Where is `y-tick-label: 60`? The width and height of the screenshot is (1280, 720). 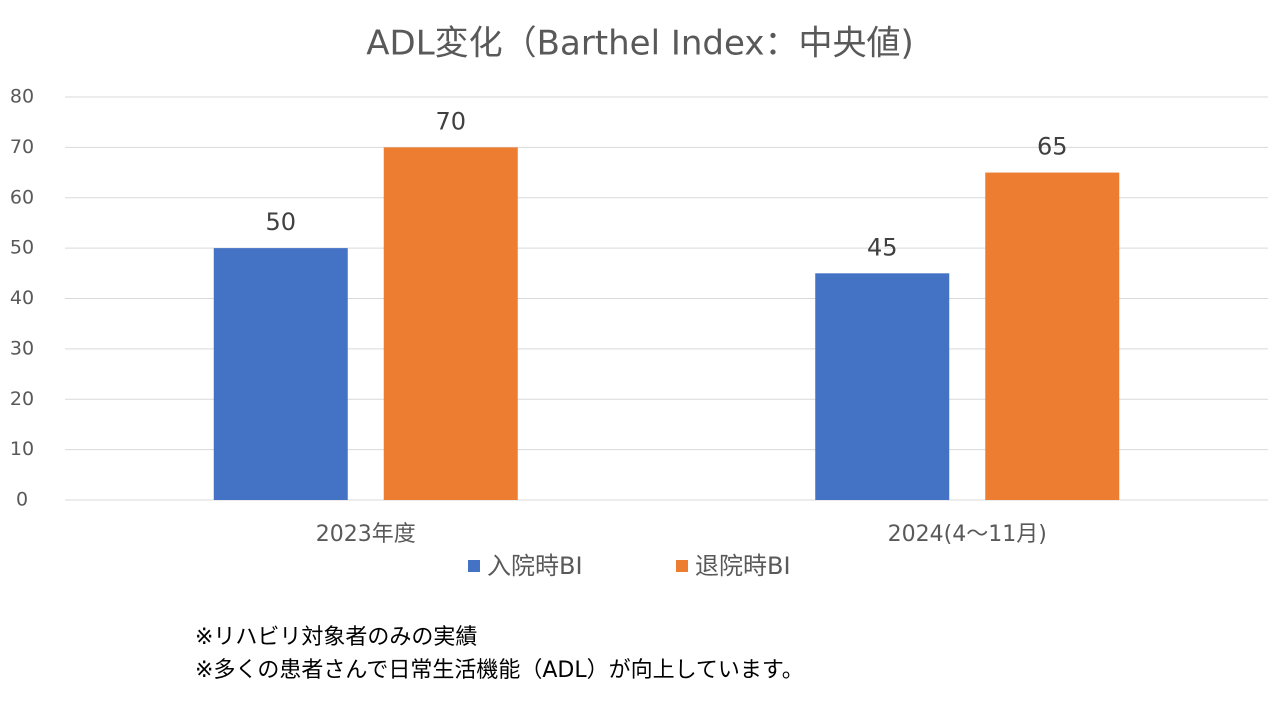
y-tick-label: 60 is located at coordinates (22, 197).